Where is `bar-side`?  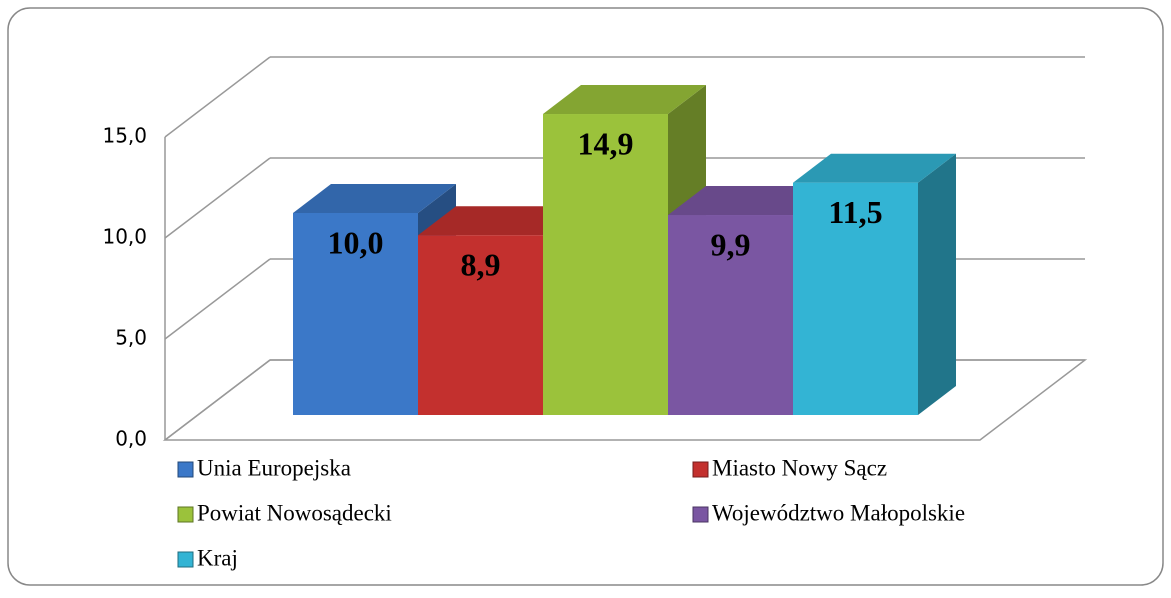
bar-side is located at coordinates (937, 284).